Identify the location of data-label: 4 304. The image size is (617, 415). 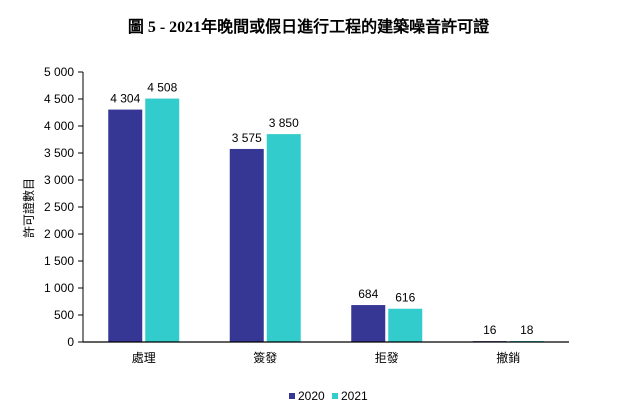
(125, 99).